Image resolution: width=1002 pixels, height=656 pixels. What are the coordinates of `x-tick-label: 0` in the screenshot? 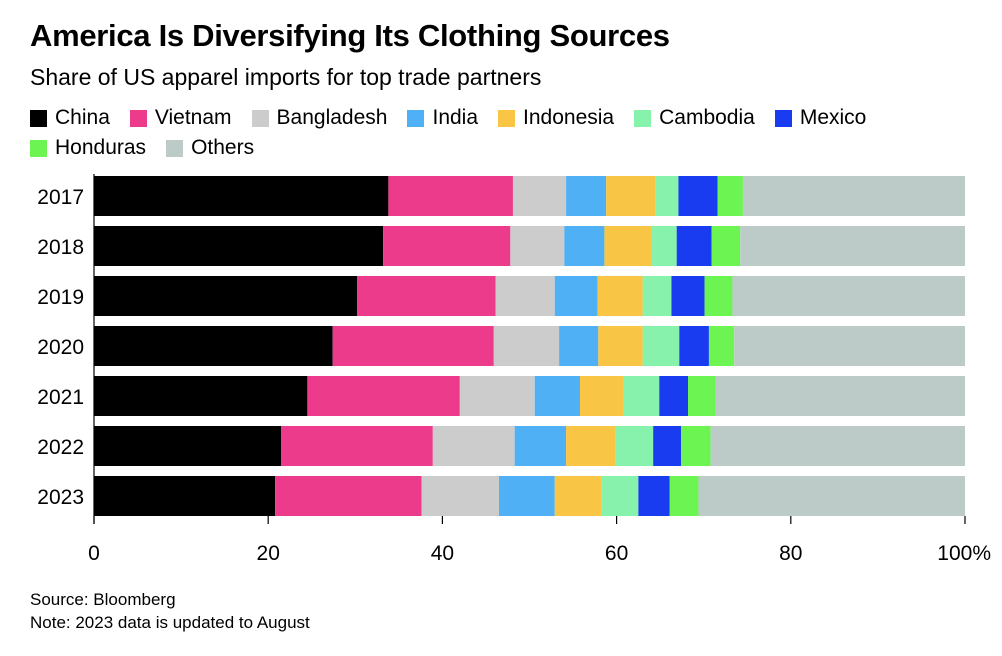 It's located at (94, 553).